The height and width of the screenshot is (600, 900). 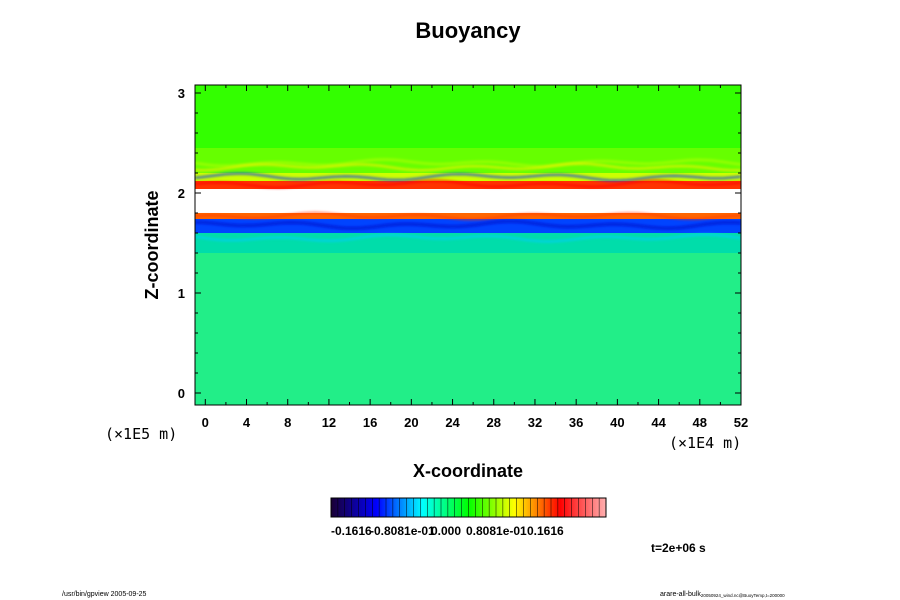 What do you see at coordinates (658, 422) in the screenshot?
I see `x-tick-label-11: 44` at bounding box center [658, 422].